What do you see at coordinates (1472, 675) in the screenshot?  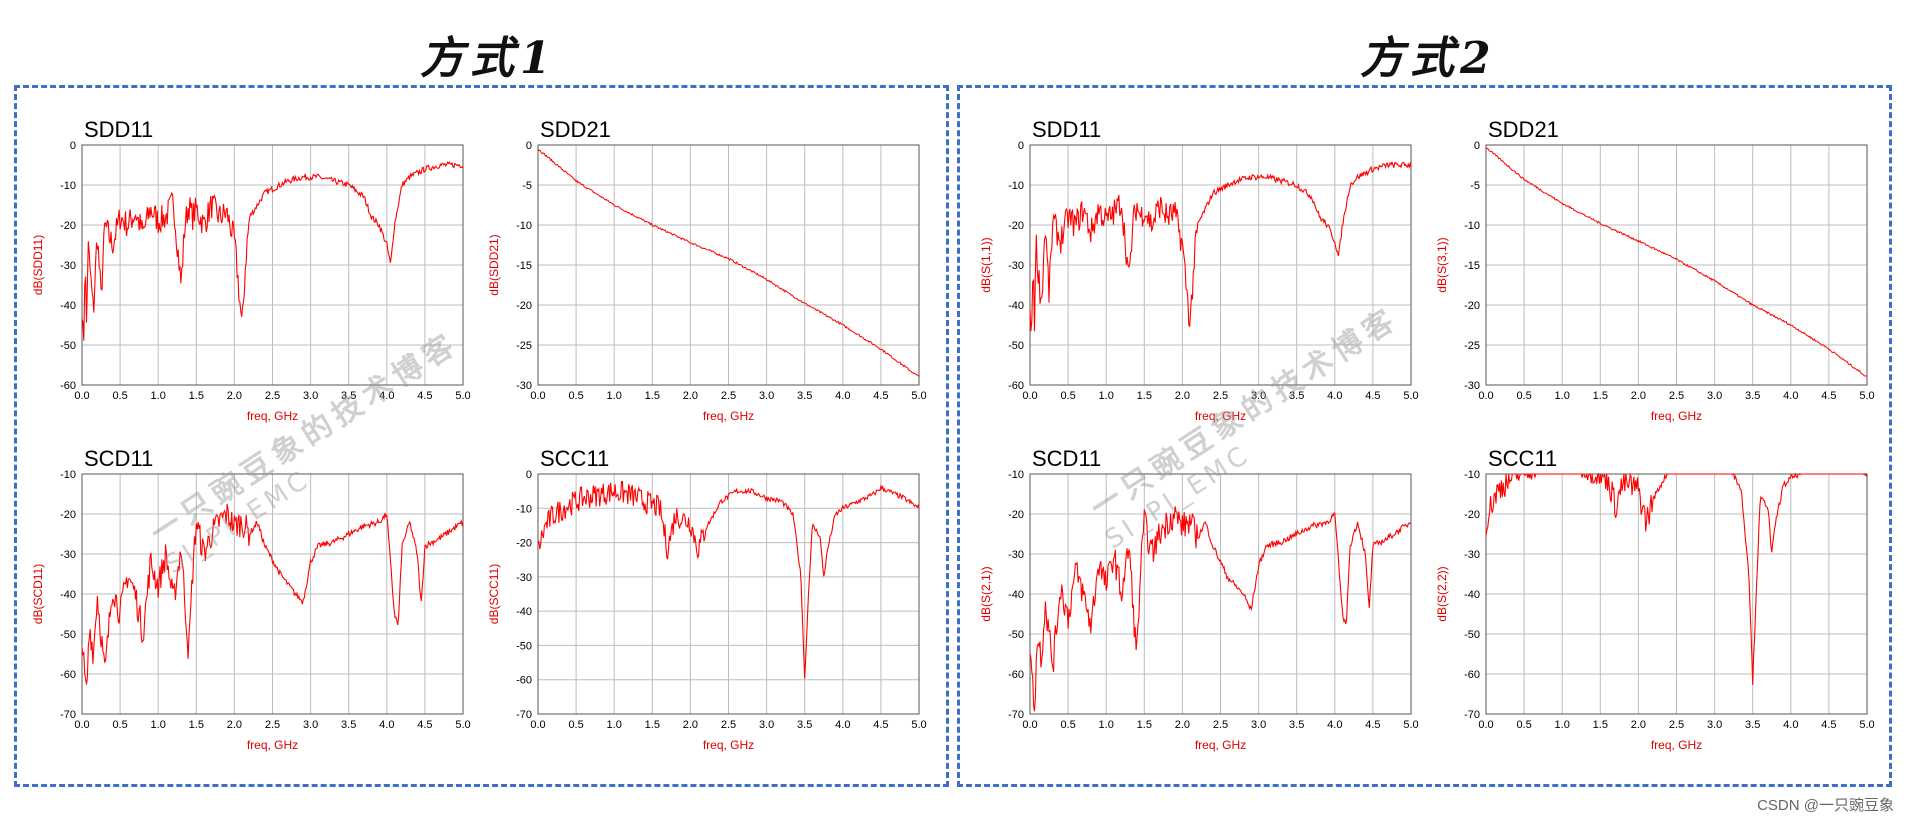 I see `m2-scc11-ytick-label: -60` at bounding box center [1472, 675].